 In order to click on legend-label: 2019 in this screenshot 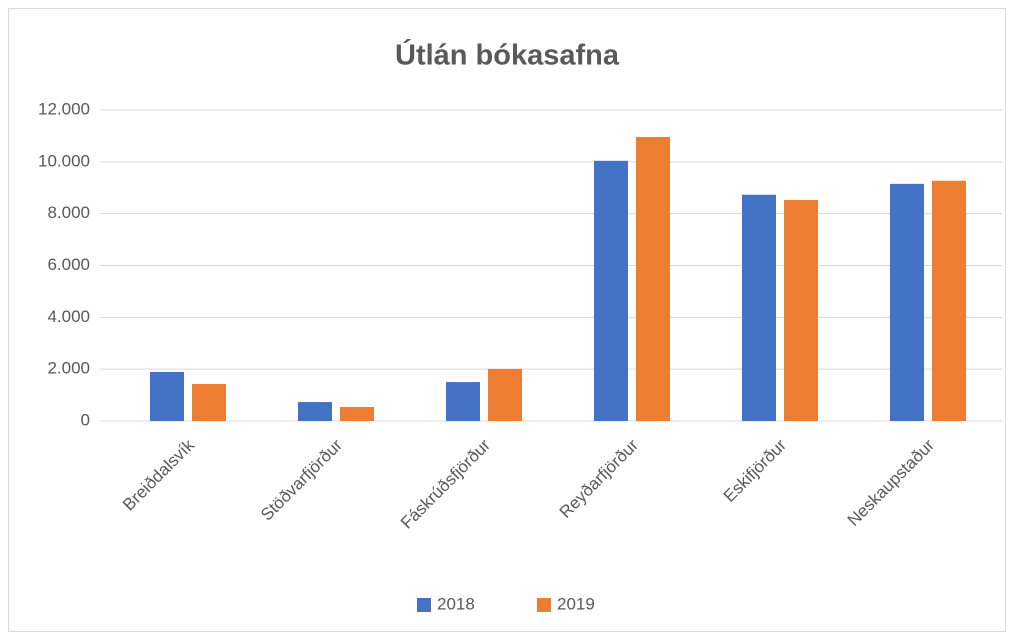, I will do `click(576, 603)`.